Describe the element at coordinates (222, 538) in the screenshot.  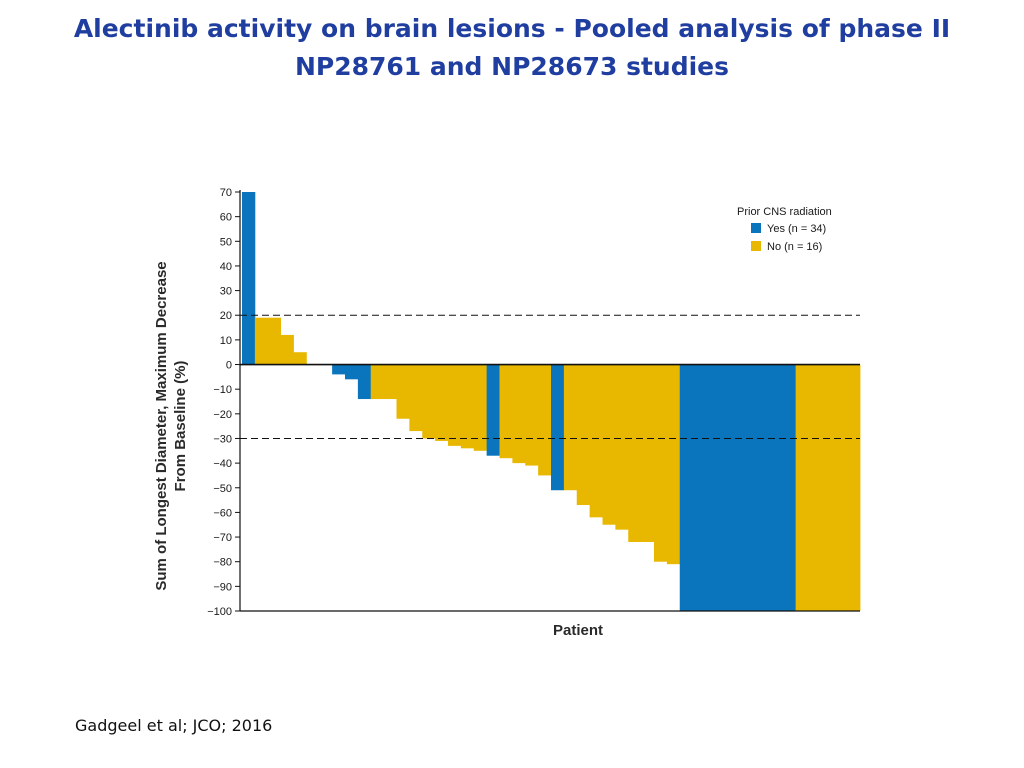
I see `y-tick-label: −70` at that location.